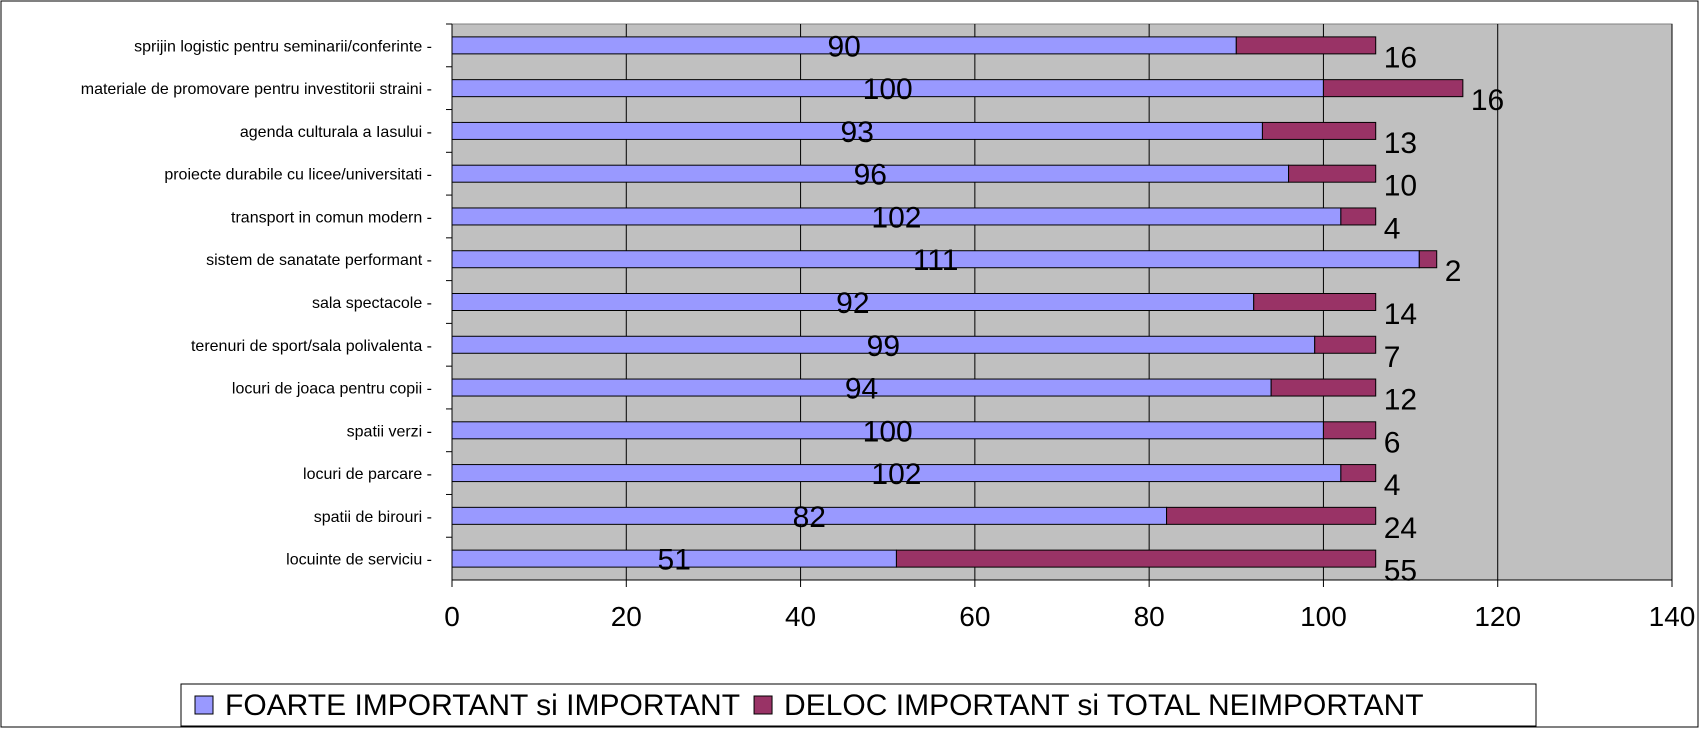  I want to click on x-tick-label: 80, so click(1149, 616).